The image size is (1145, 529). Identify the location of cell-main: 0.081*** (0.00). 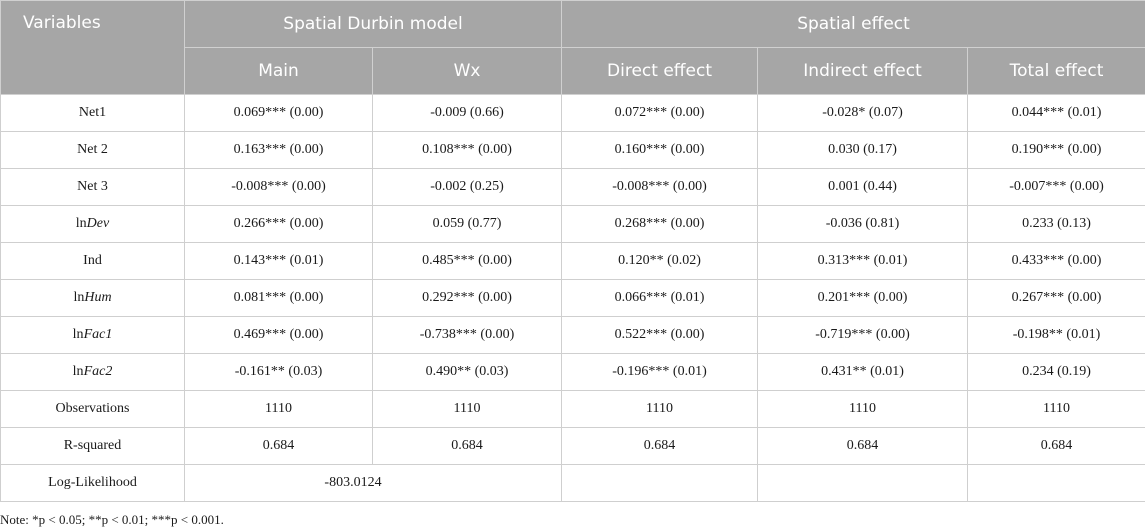
(278, 298).